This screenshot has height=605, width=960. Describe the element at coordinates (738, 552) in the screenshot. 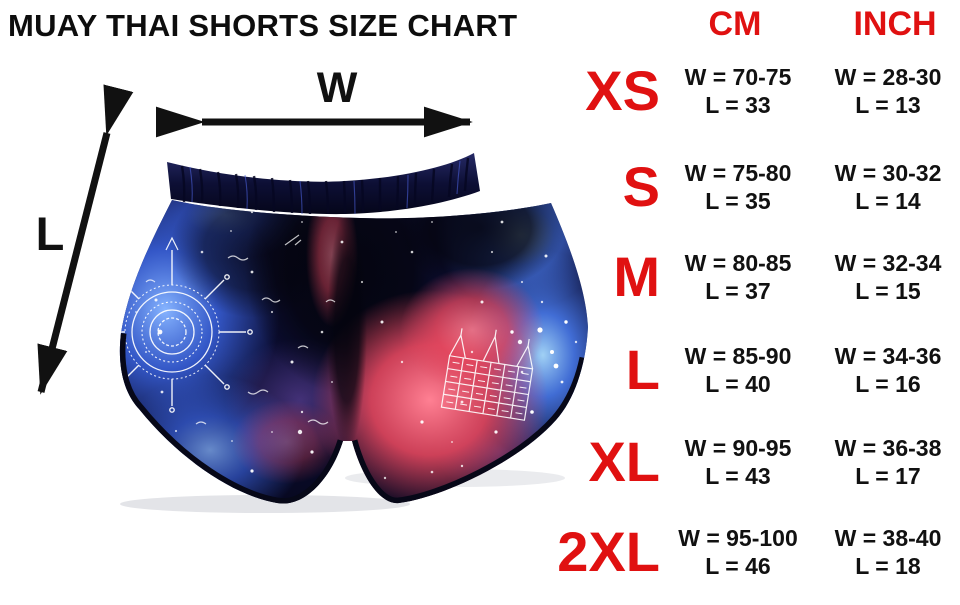

I see `cm-values: W = 95-100 L = 46` at that location.